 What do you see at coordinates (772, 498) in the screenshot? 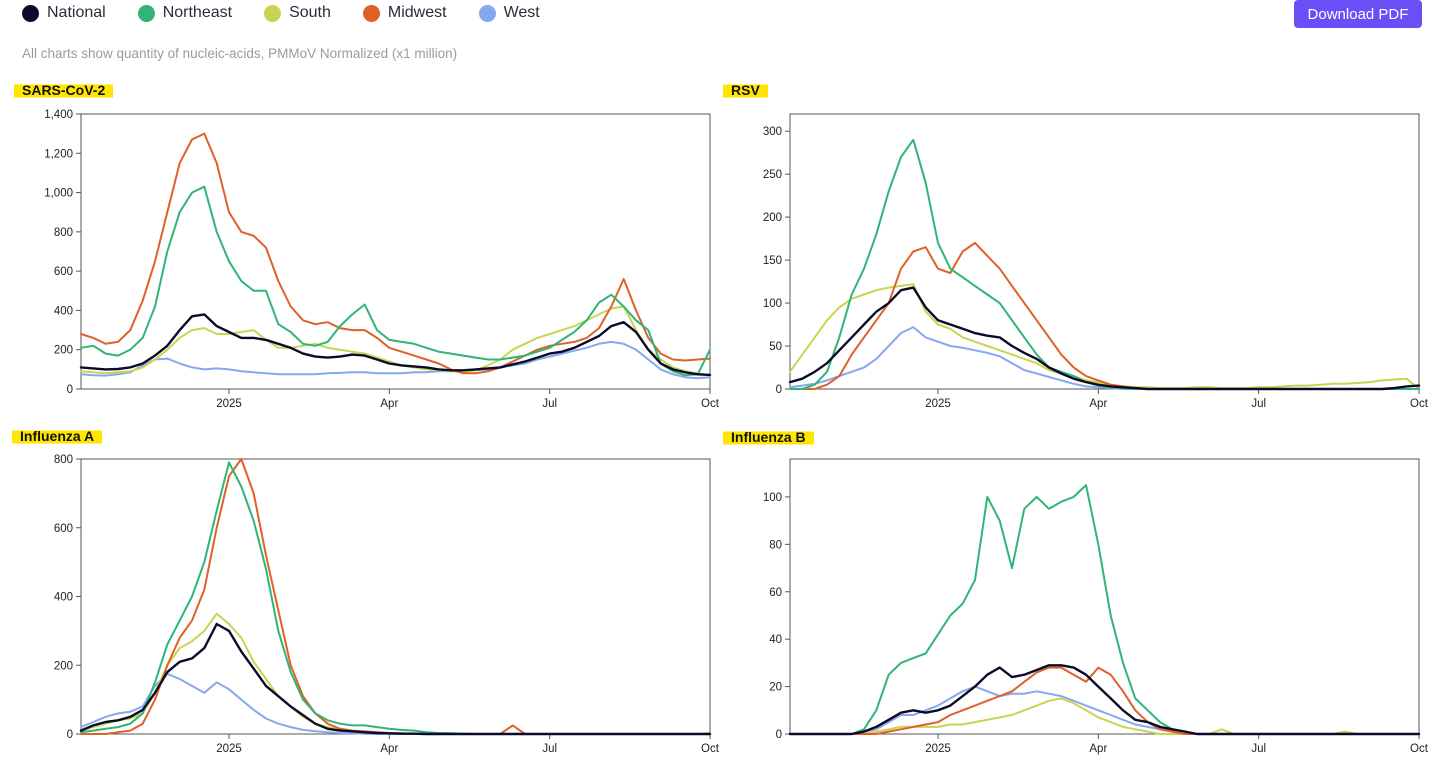
I see `influenza-b-y-tick-label: 100` at bounding box center [772, 498].